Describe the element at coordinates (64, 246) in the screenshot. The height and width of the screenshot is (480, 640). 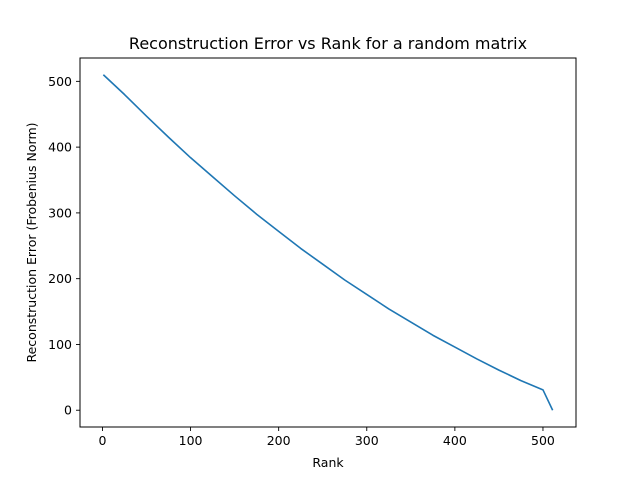
I see `y-axis: 0 100 200 300 400 500` at that location.